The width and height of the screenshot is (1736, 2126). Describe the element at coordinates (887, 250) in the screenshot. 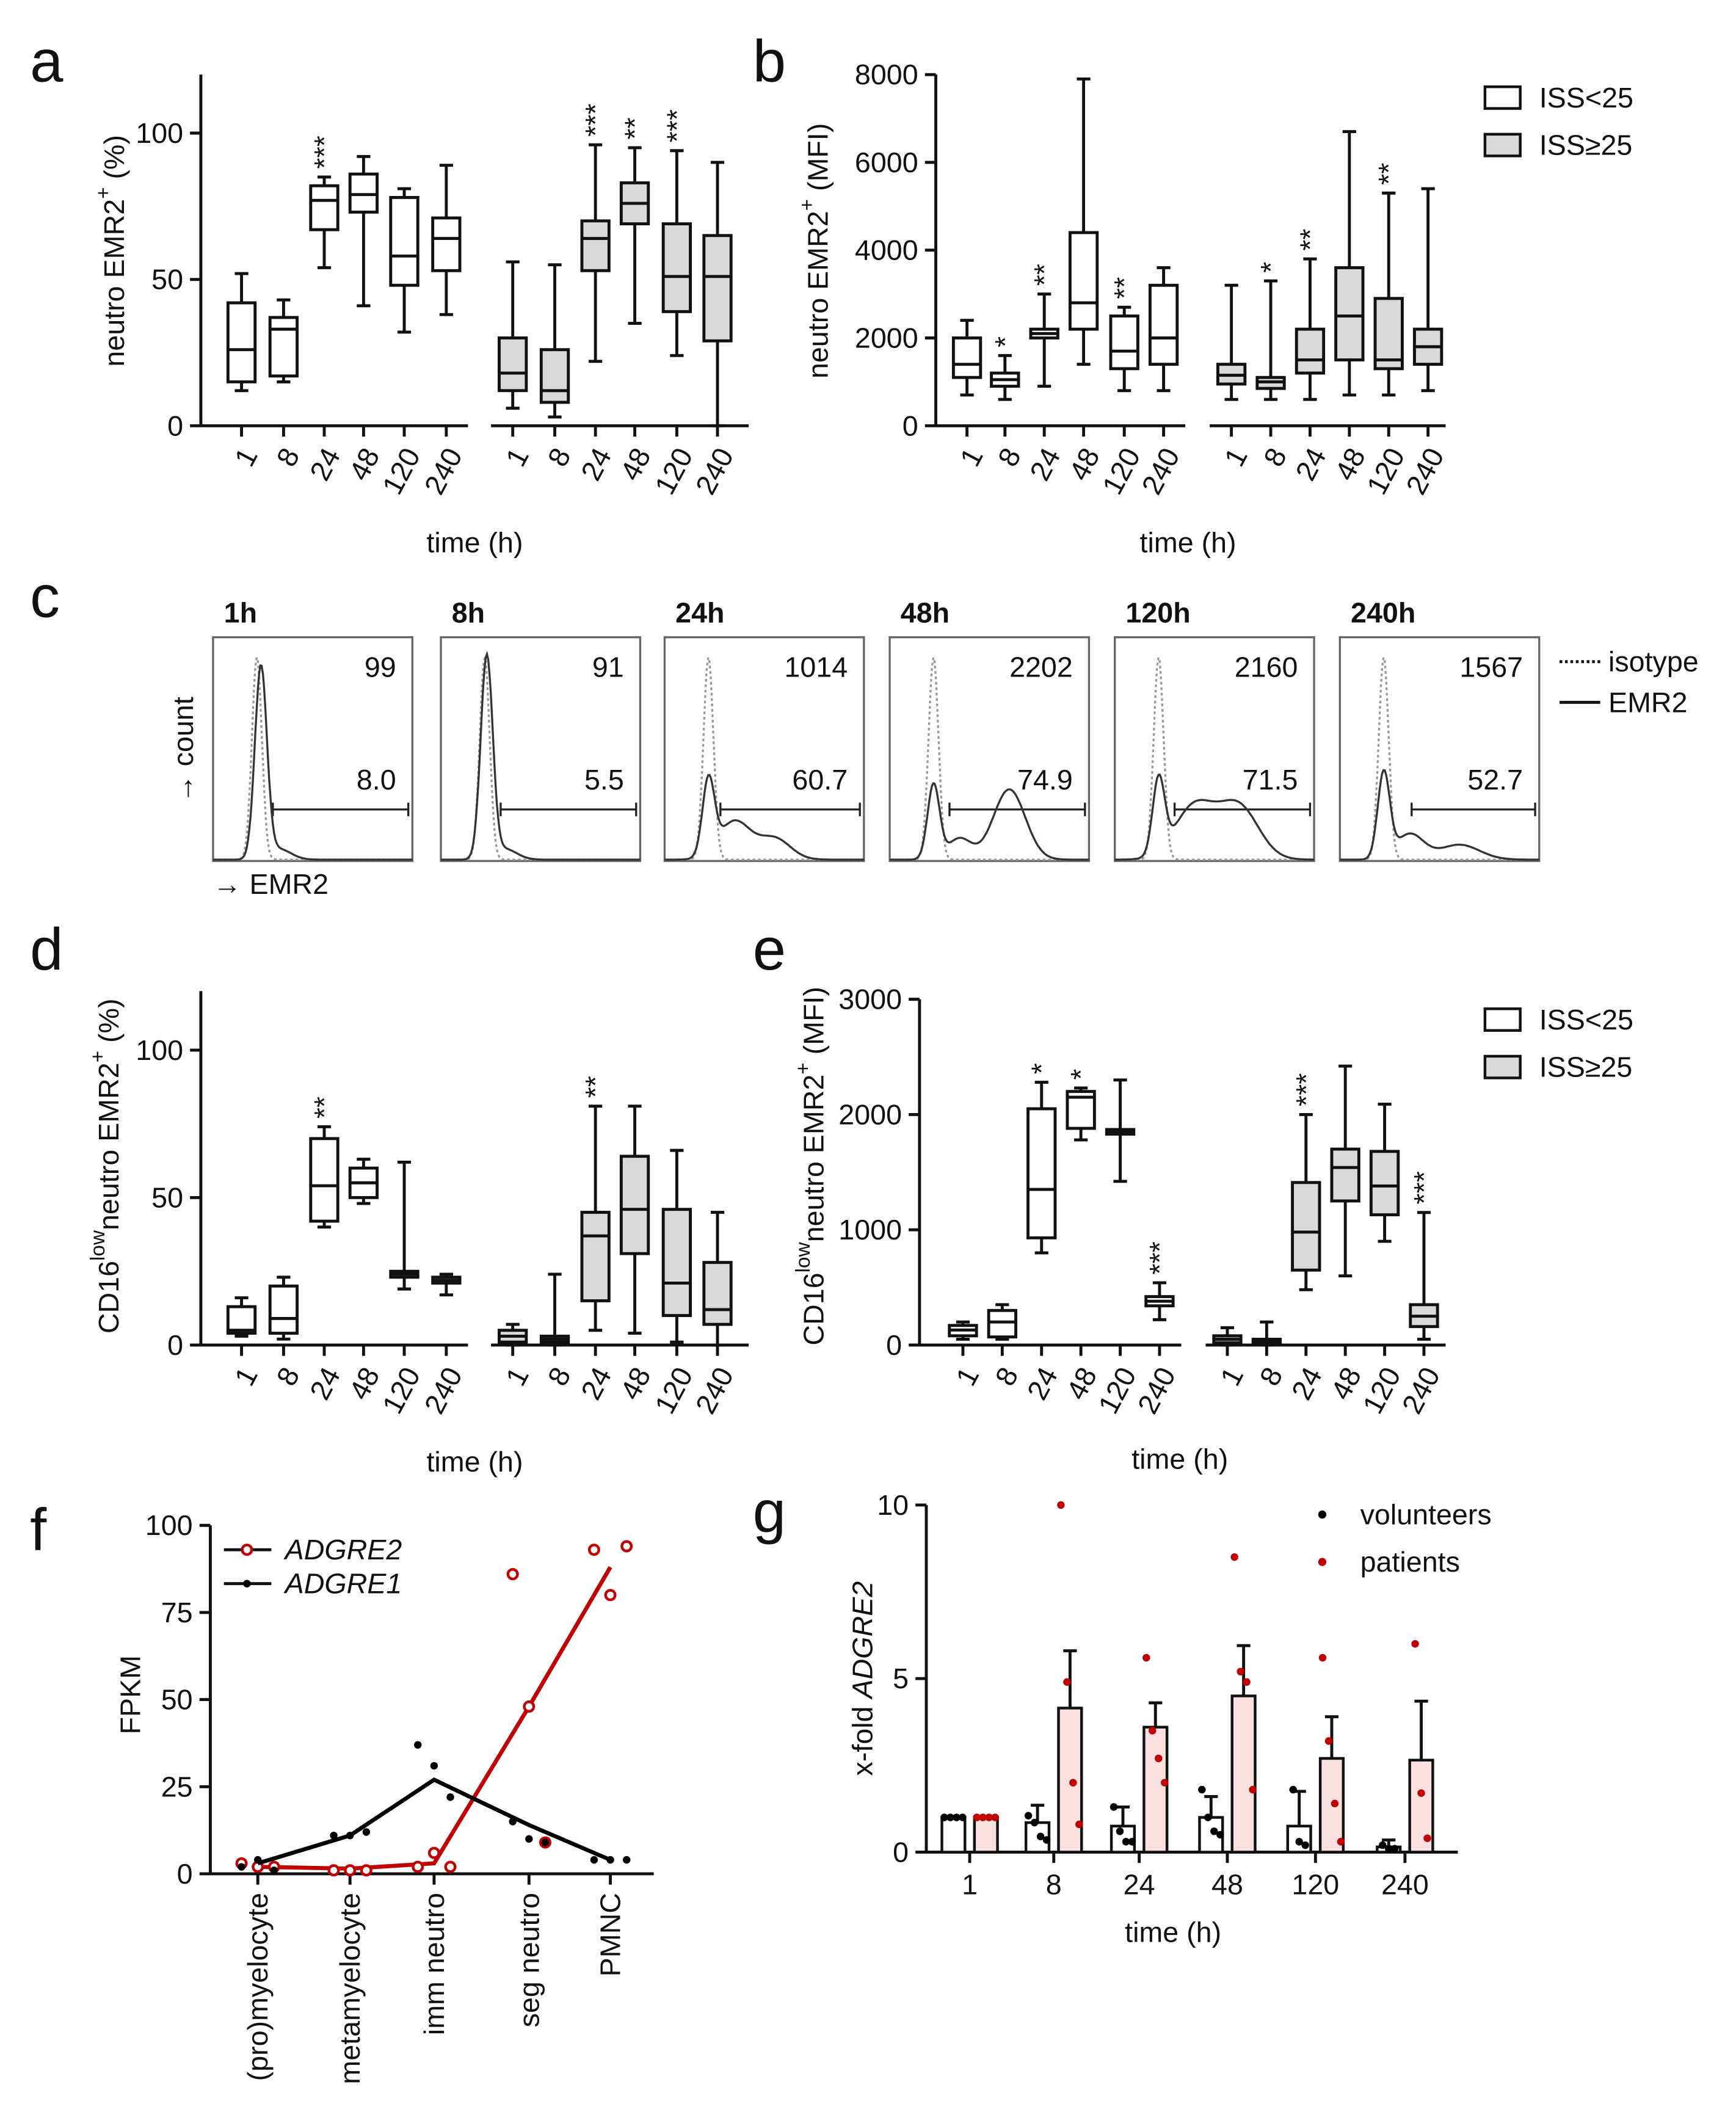

I see `y-tick-label: 4000` at that location.